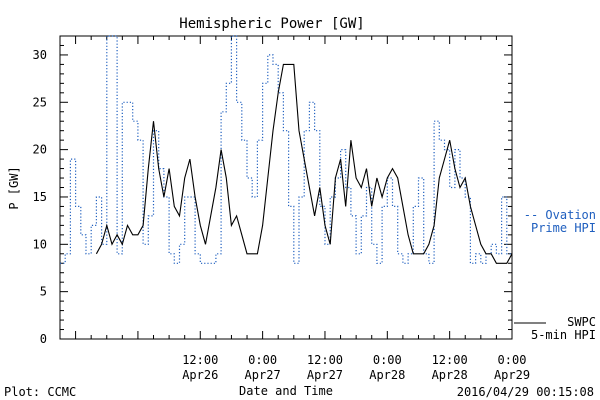  What do you see at coordinates (40, 102) in the screenshot?
I see `y-tick-label: 25` at bounding box center [40, 102].